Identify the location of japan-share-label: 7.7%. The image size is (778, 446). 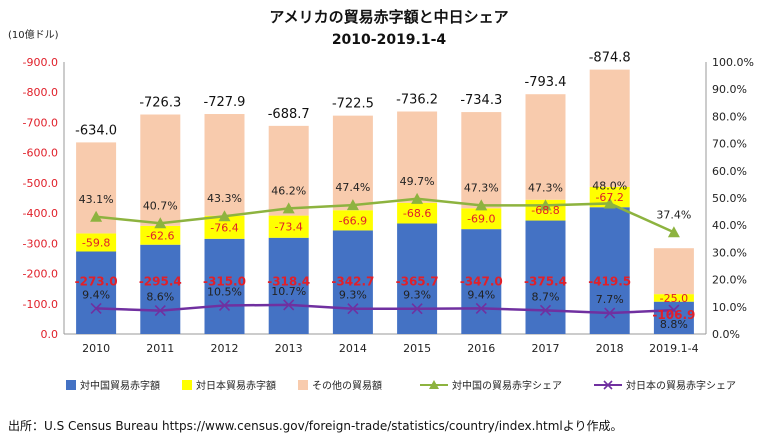
(610, 299).